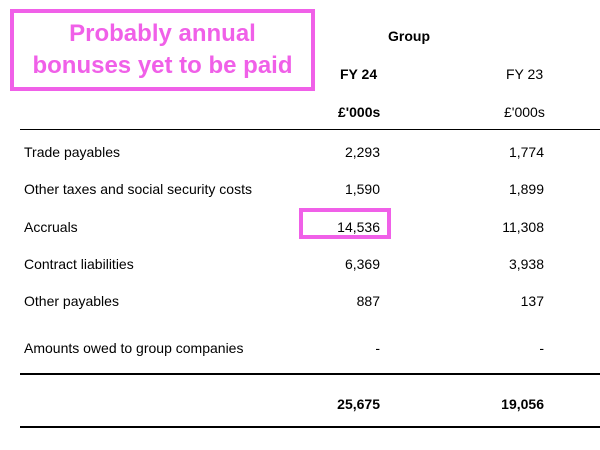 This screenshot has width=600, height=450. Describe the element at coordinates (162, 33) in the screenshot. I see `annotation-line-1: Probably annual` at that location.